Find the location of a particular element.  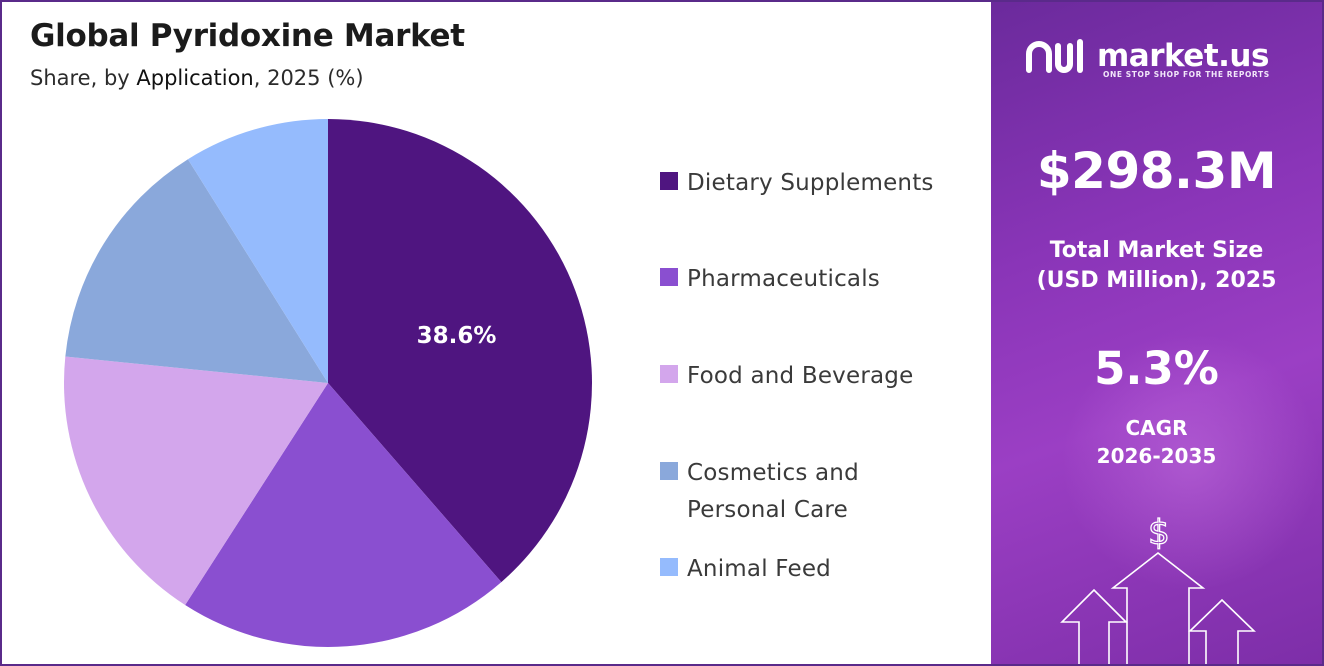

legend-label: Dietary Supplements is located at coordinates (810, 183).